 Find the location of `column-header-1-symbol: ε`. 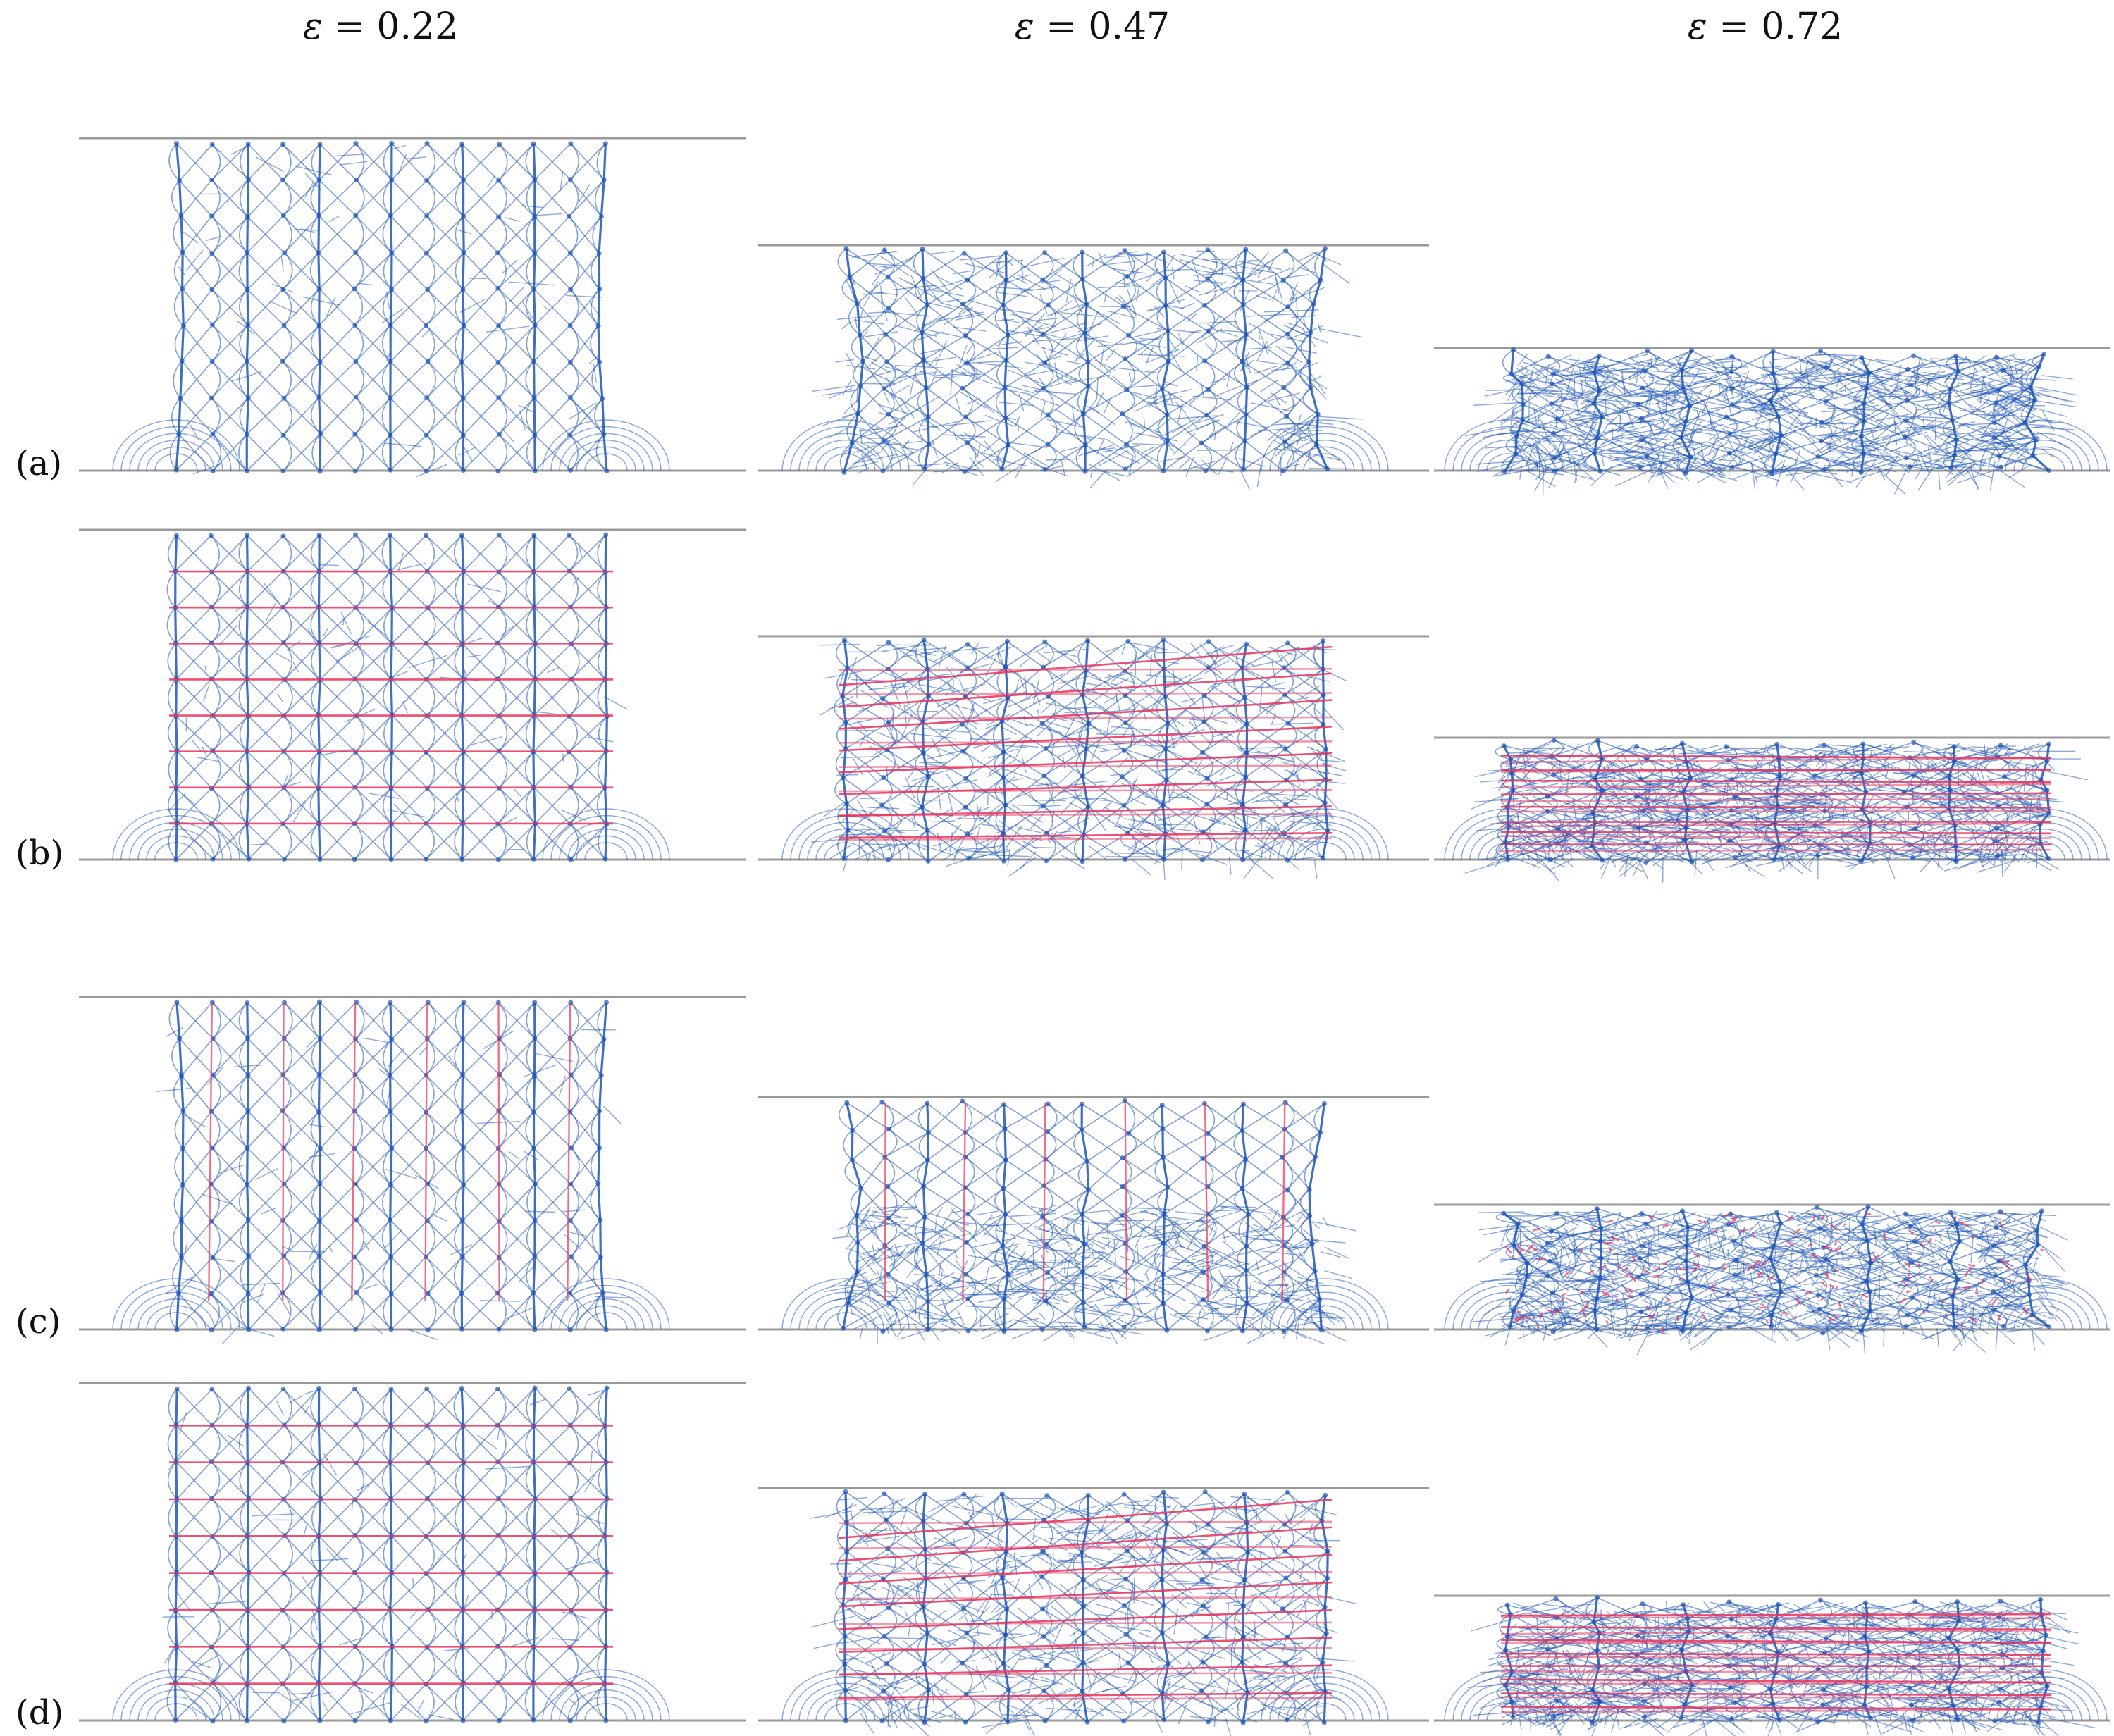

column-header-1-symbol: ε is located at coordinates (312, 27).